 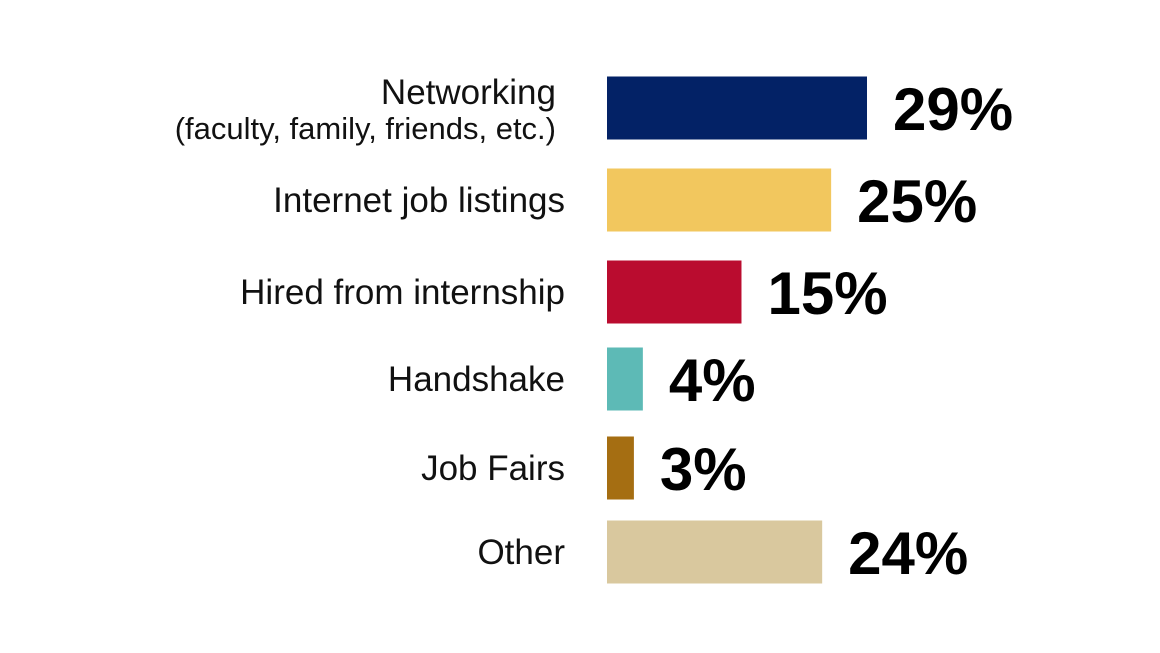 What do you see at coordinates (953, 109) in the screenshot?
I see `value-label: 29%` at bounding box center [953, 109].